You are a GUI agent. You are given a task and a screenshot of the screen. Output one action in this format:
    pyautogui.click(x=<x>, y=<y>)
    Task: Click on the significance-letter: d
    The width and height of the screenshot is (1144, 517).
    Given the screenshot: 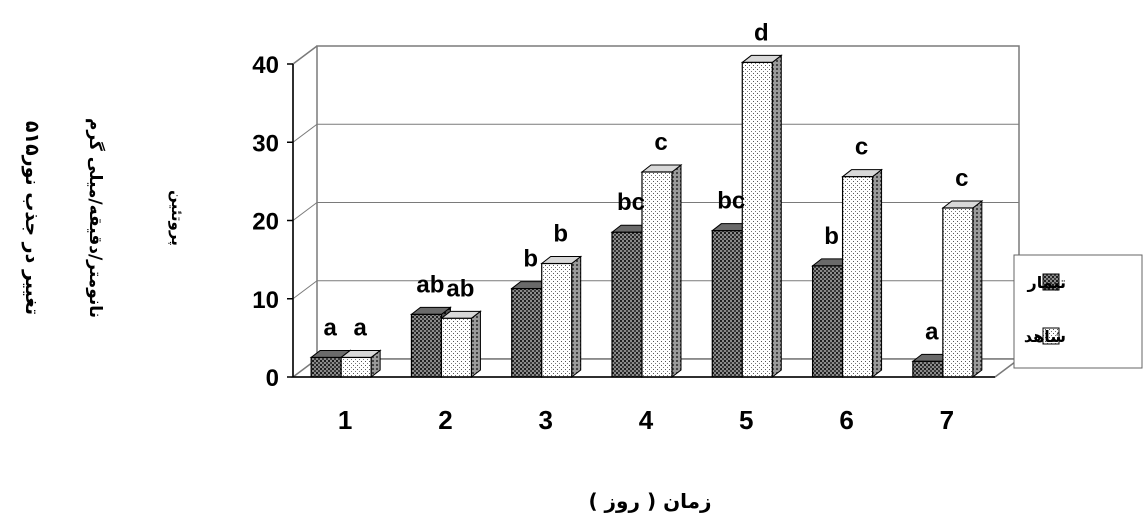 What is the action you would take?
    pyautogui.click(x=761, y=32)
    